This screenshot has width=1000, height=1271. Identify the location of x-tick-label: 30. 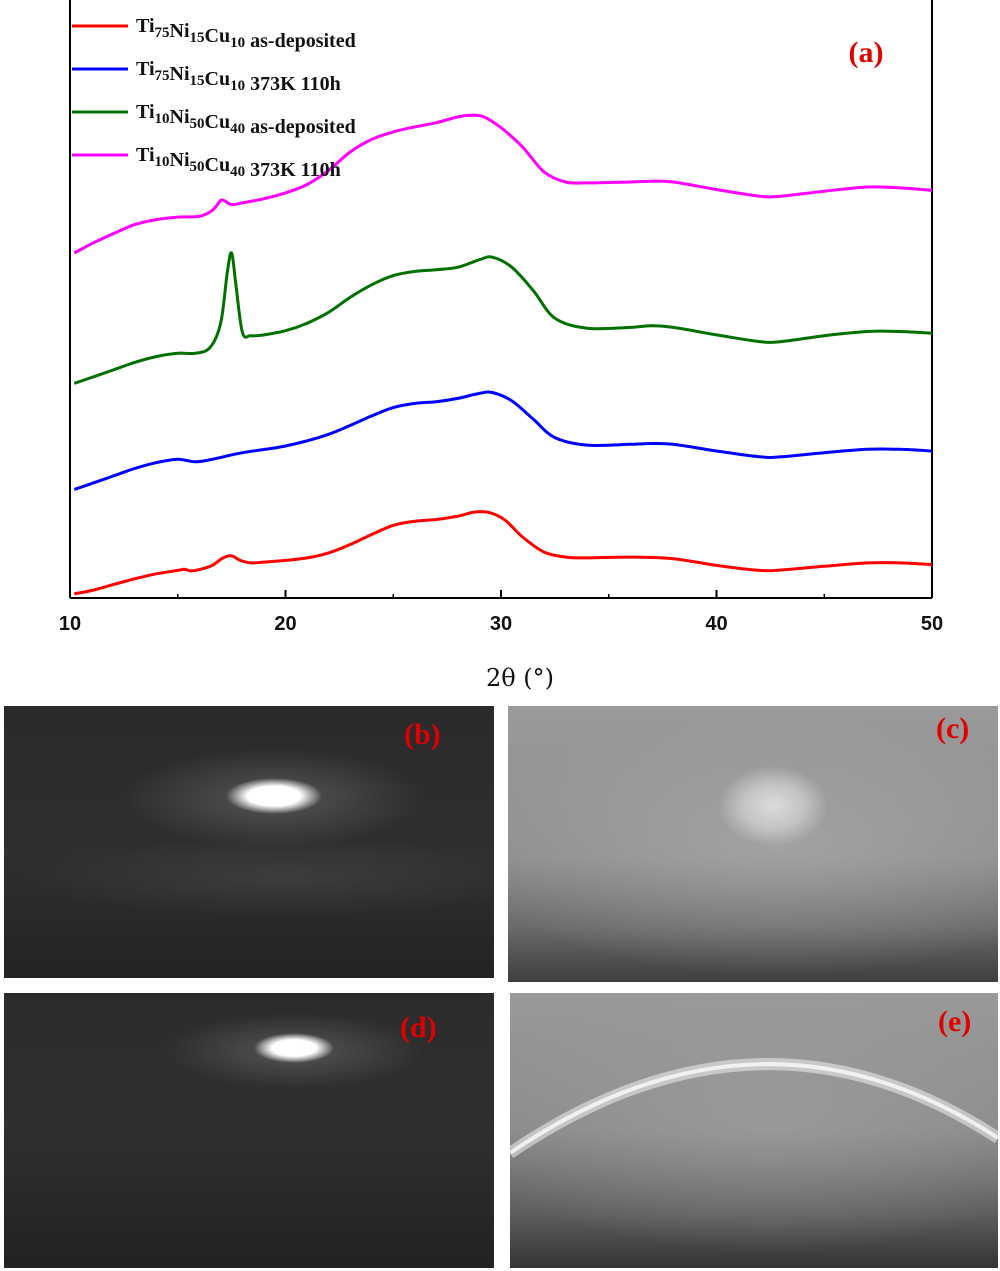
(501, 624).